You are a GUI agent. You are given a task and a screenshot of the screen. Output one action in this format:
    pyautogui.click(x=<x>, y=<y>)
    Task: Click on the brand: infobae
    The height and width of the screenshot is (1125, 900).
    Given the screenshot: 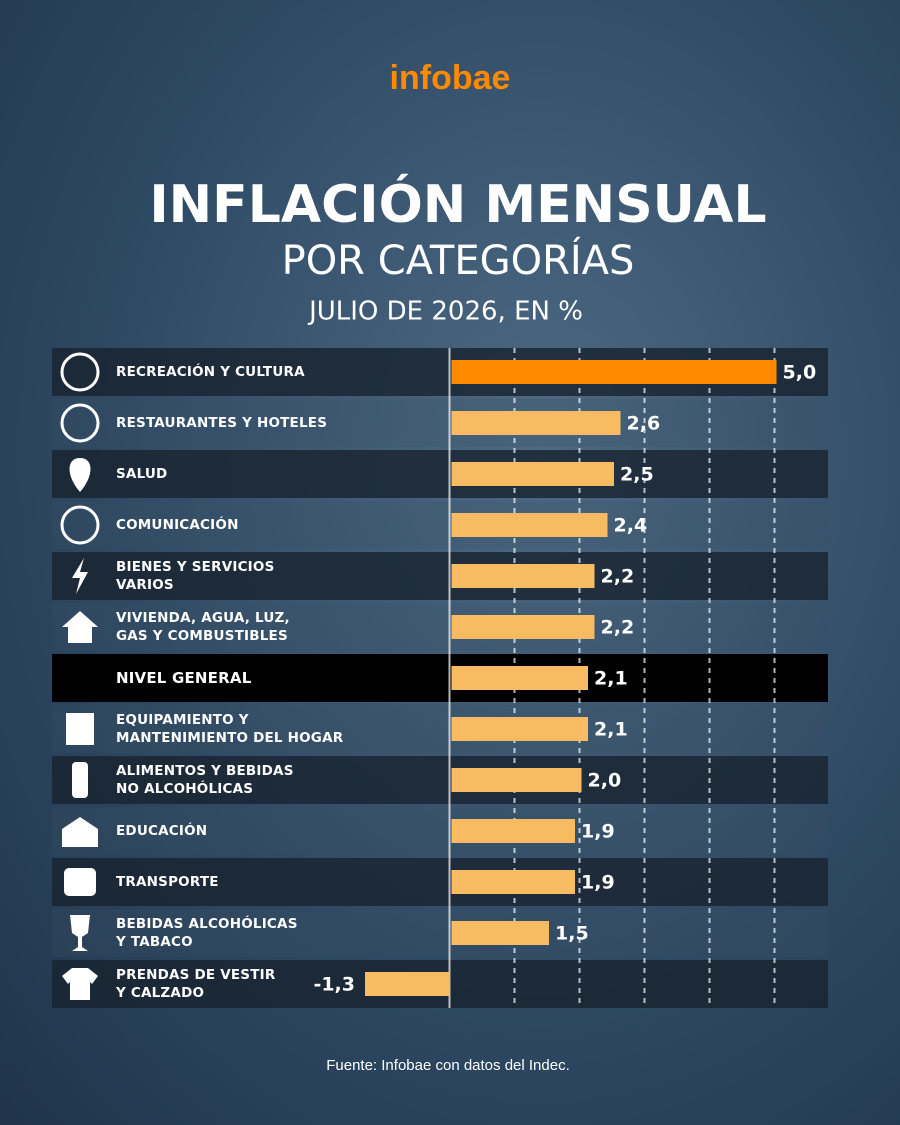 What is the action you would take?
    pyautogui.click(x=450, y=78)
    